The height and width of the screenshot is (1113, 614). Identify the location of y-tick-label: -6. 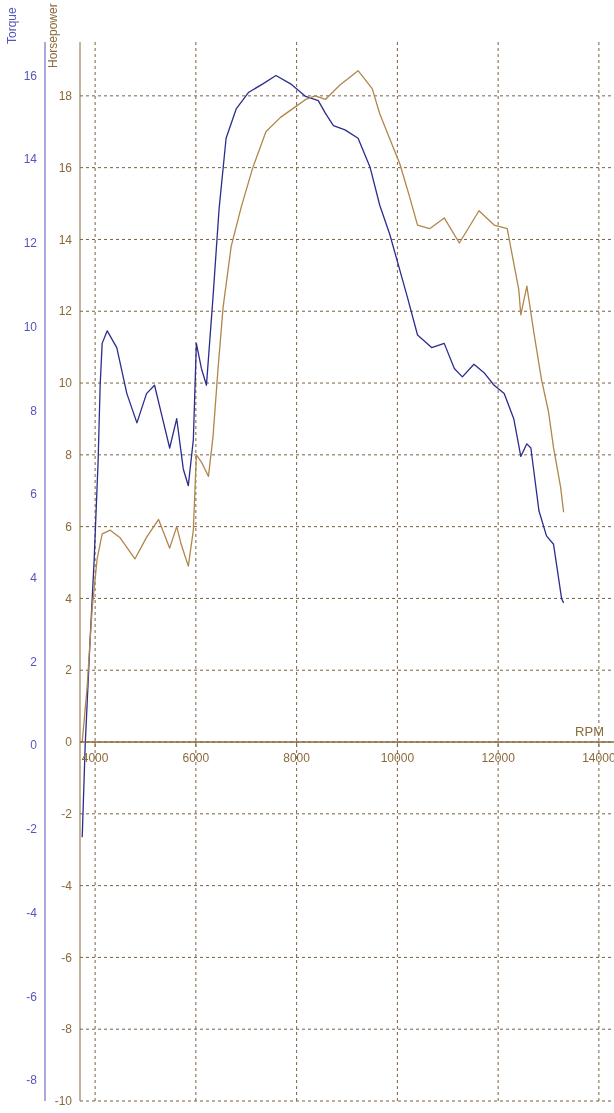
(32, 996).